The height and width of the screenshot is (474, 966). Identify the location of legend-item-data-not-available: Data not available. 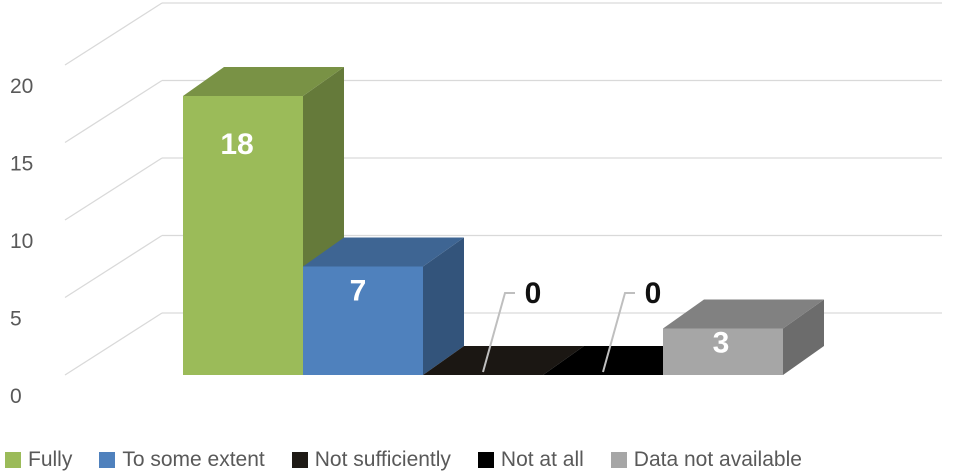
(706, 459).